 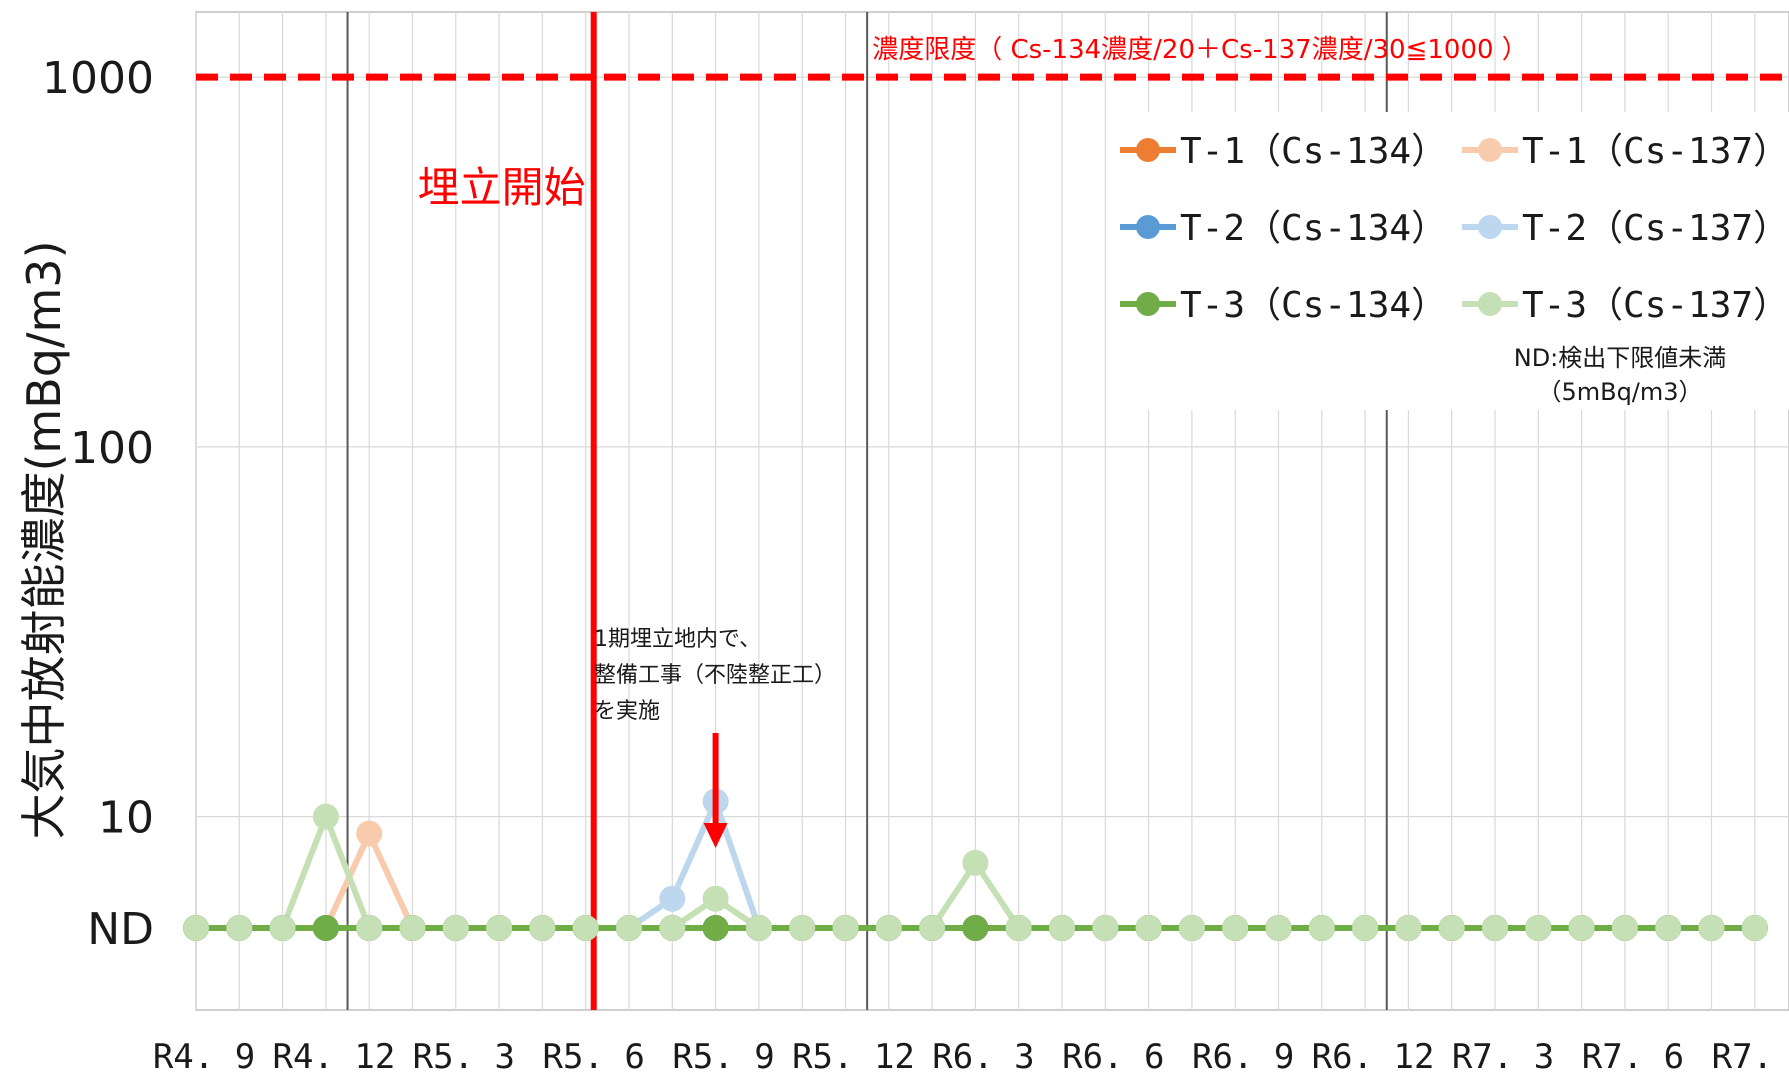 What do you see at coordinates (464, 1054) in the screenshot?
I see `x-tick-label: R5. 3` at bounding box center [464, 1054].